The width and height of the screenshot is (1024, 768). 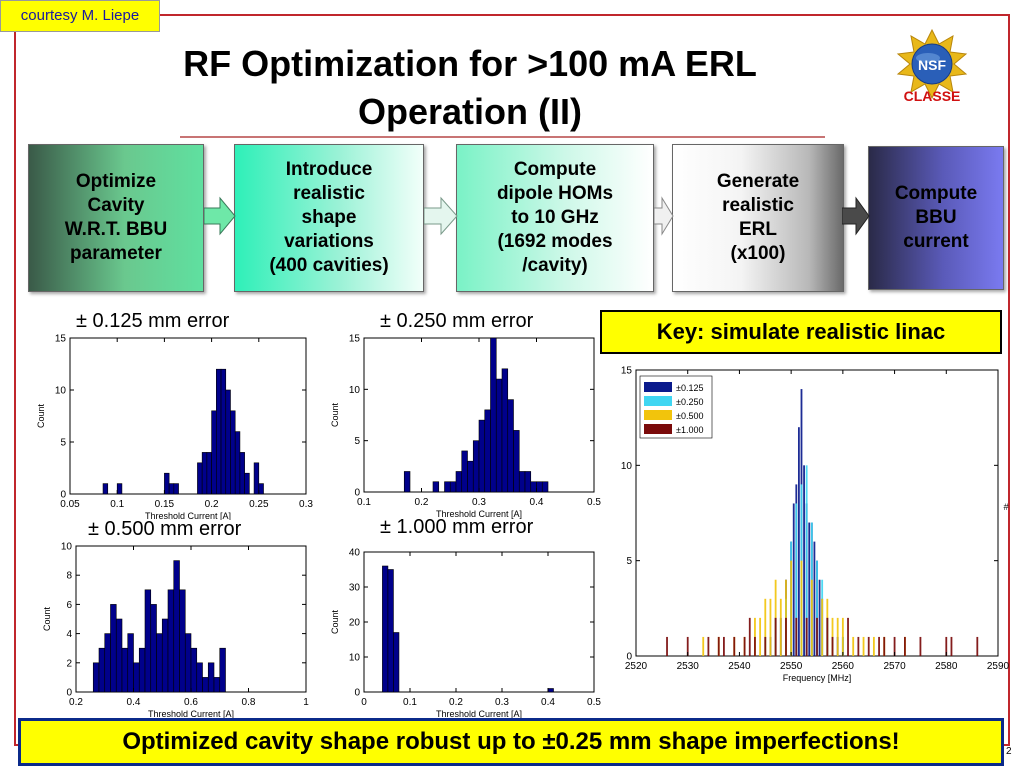 What do you see at coordinates (69, 634) in the screenshot?
I see `y-tick-label: 4` at bounding box center [69, 634].